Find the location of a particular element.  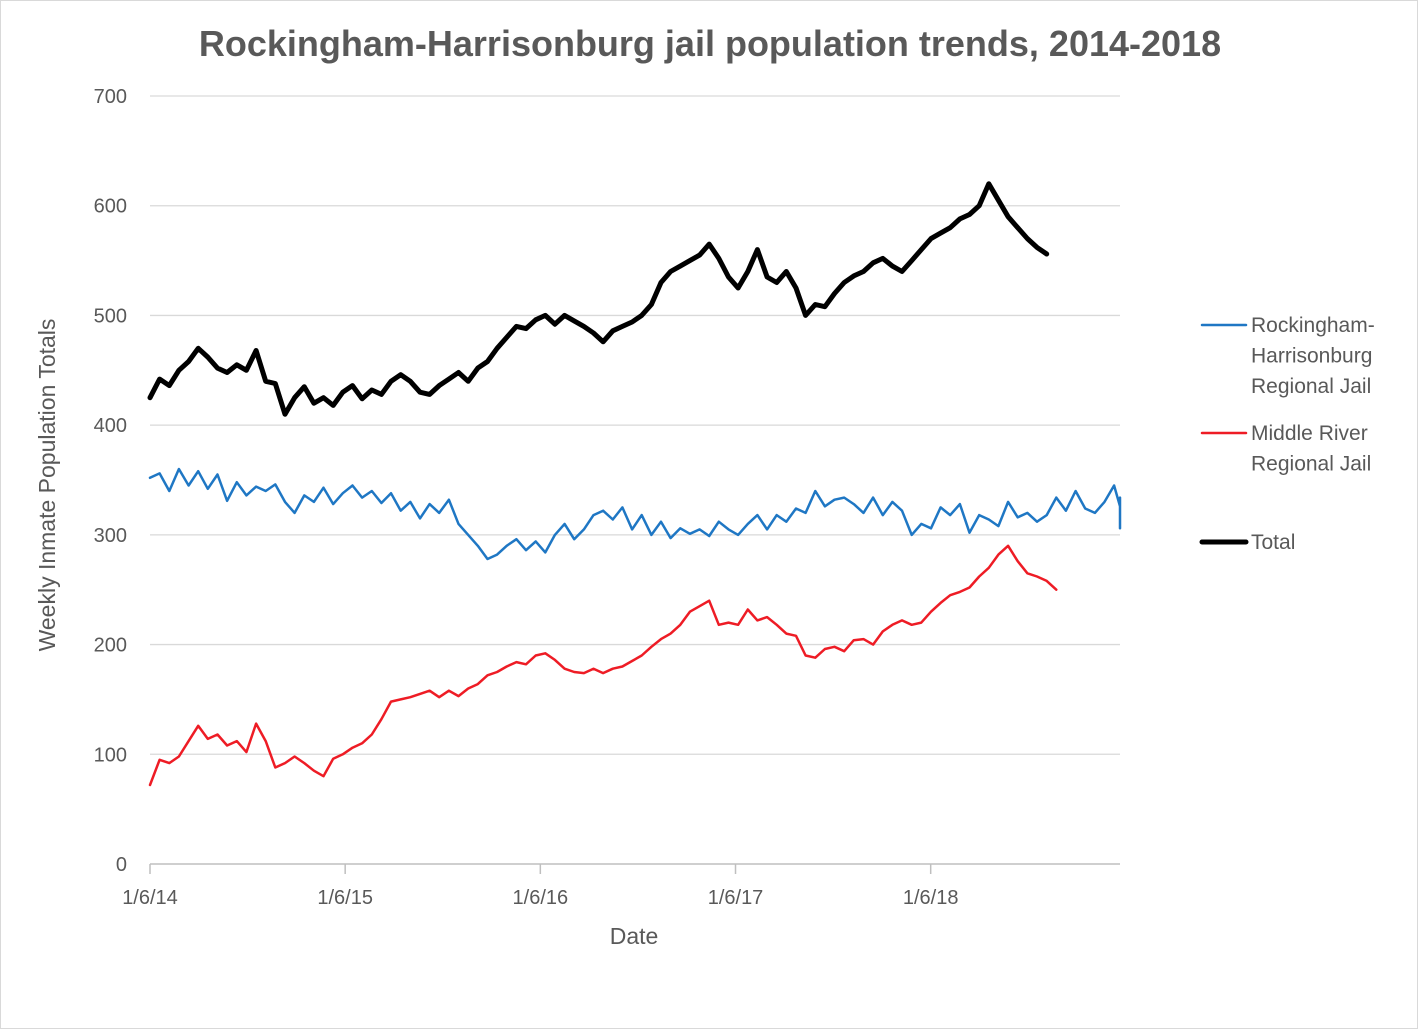

series-line-rockingham-harrisonburg-regional-jail is located at coordinates (635, 514).